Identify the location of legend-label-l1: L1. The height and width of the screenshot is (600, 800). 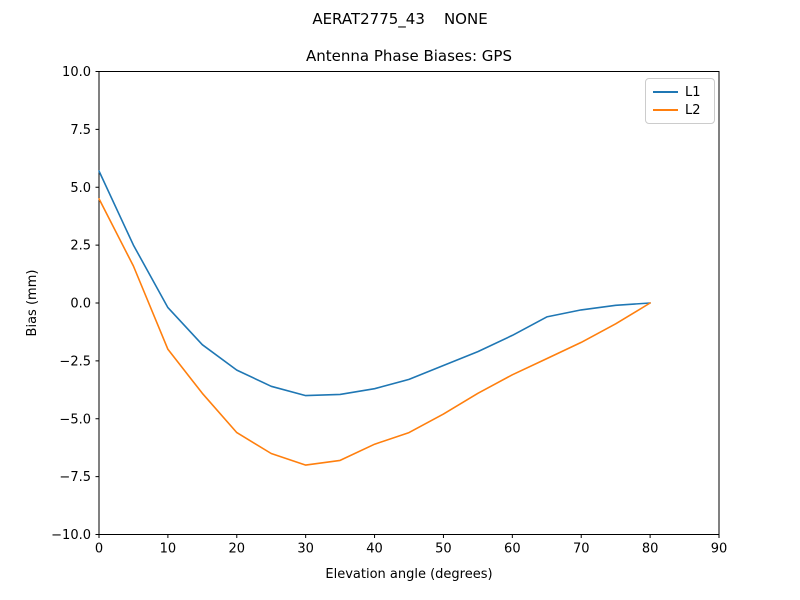
(693, 92).